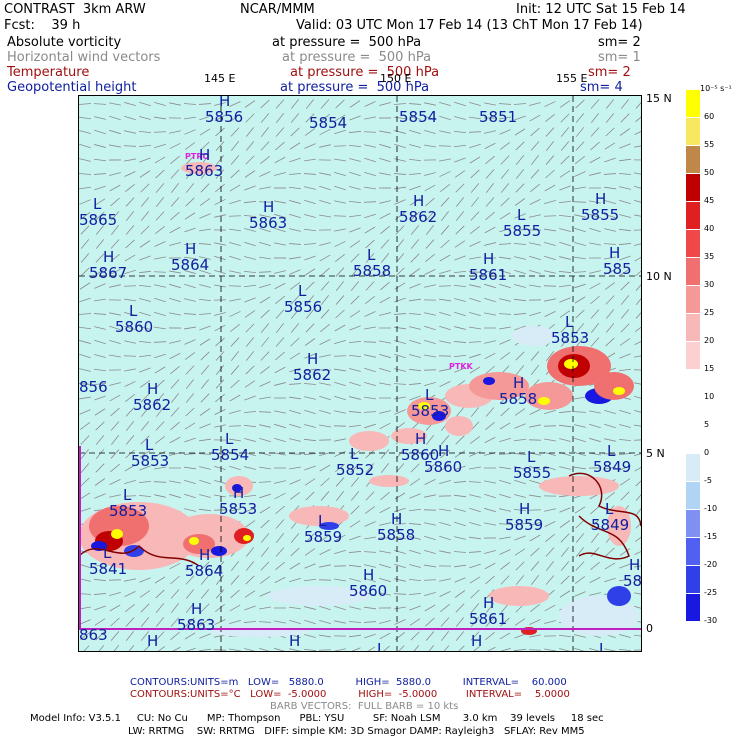 This screenshot has width=740, height=740. Describe the element at coordinates (48, 72) in the screenshot. I see `field-name: Temperature` at that location.